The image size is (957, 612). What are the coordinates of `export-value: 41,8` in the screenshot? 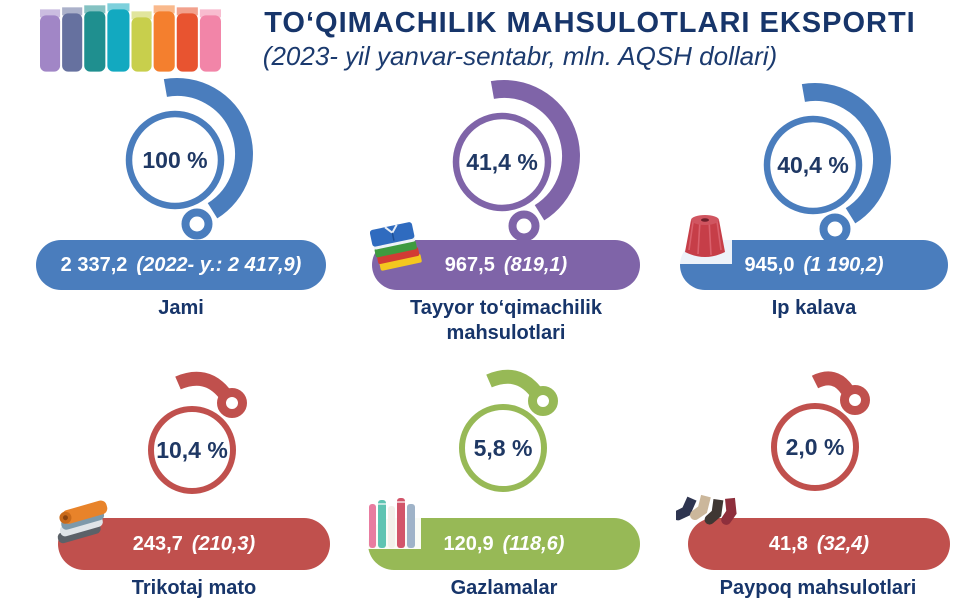 It's located at (788, 543).